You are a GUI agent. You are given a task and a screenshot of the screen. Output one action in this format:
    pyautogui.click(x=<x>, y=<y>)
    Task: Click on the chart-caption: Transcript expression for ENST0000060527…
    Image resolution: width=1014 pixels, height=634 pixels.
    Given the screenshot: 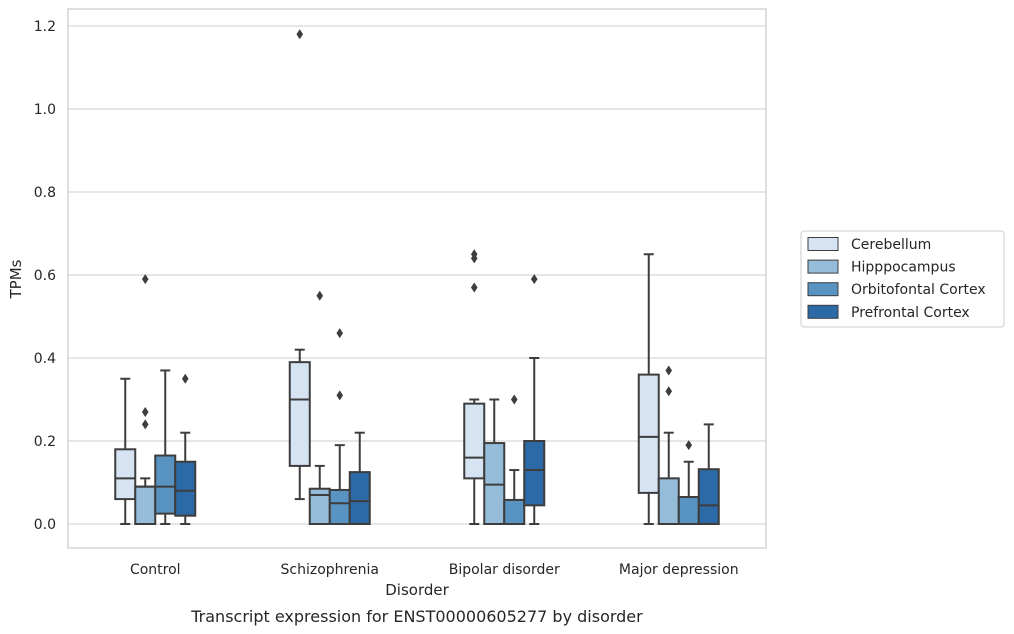 What is the action you would take?
    pyautogui.click(x=416, y=616)
    